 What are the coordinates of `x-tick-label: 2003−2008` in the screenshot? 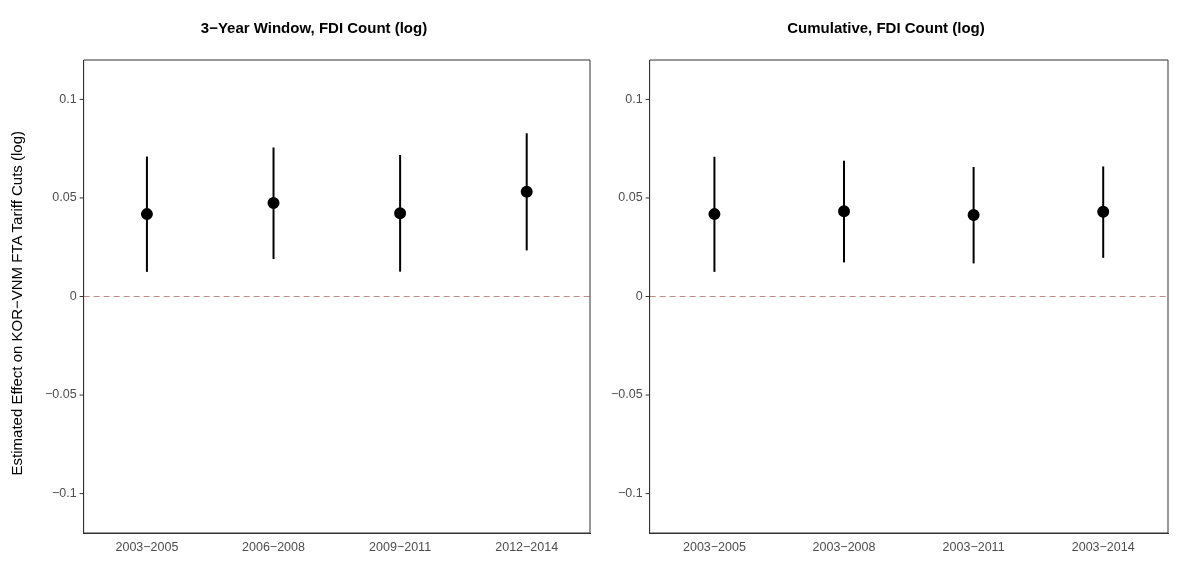 It's located at (844, 546).